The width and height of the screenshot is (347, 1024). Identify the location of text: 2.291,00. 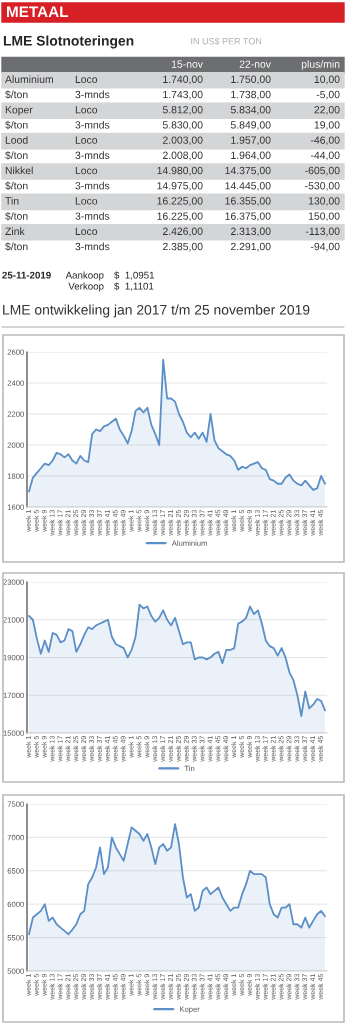
(250, 247).